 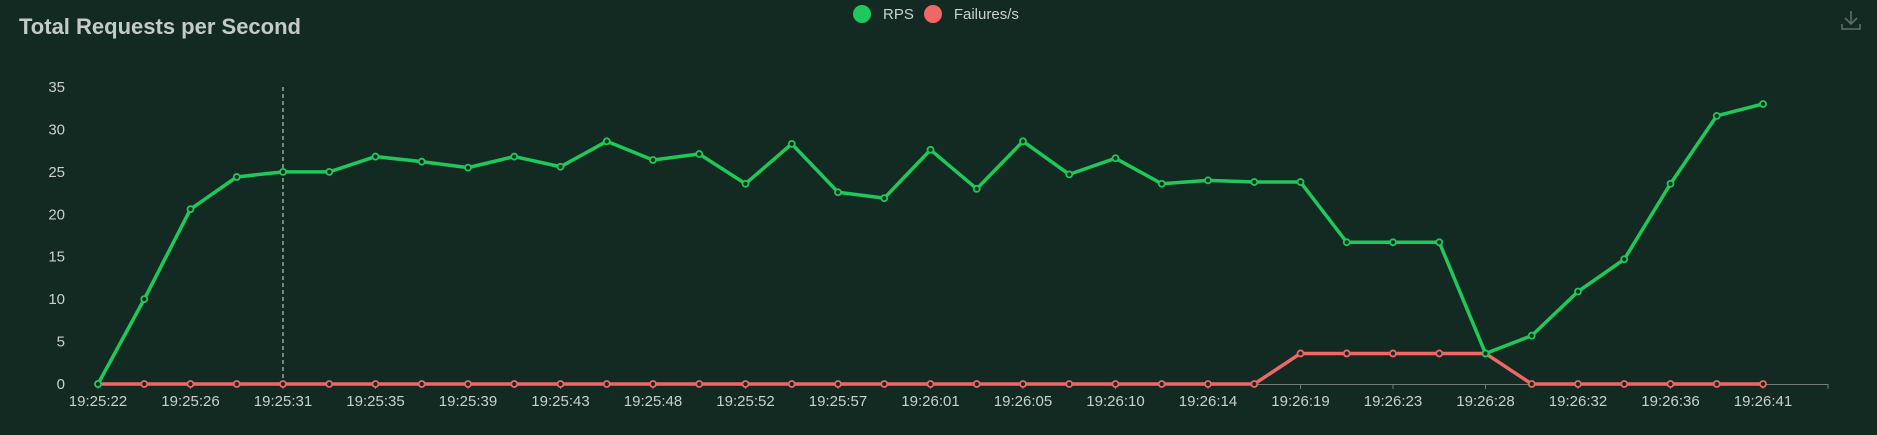 I want to click on y-tick-label: 35, so click(x=56, y=87).